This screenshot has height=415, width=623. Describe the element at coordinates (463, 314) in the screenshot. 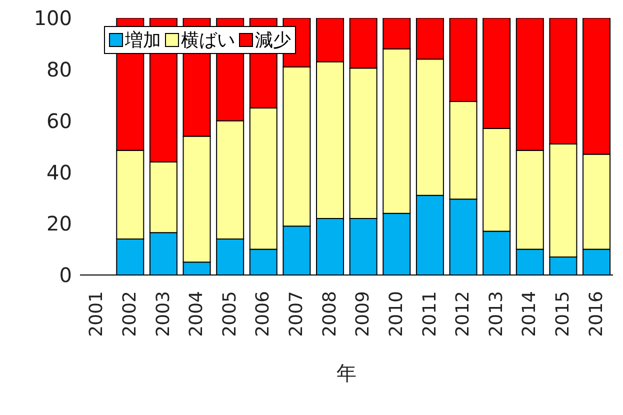

I see `x-tick-label: 2012` at that location.